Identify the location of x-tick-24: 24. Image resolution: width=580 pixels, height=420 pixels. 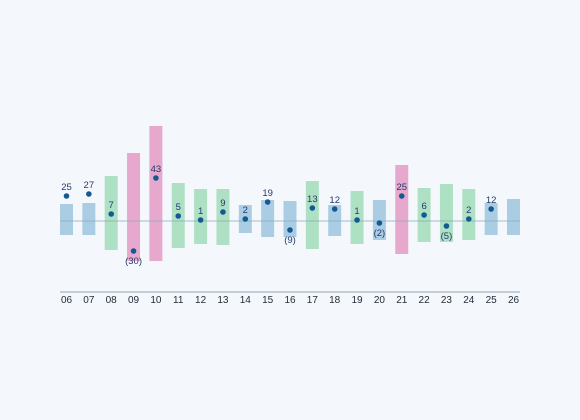
(469, 300).